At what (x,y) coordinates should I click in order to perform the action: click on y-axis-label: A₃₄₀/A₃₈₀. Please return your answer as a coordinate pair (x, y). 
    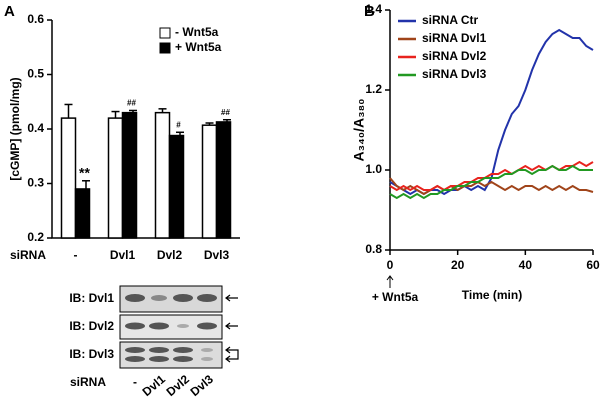
    Looking at the image, I should click on (359, 130).